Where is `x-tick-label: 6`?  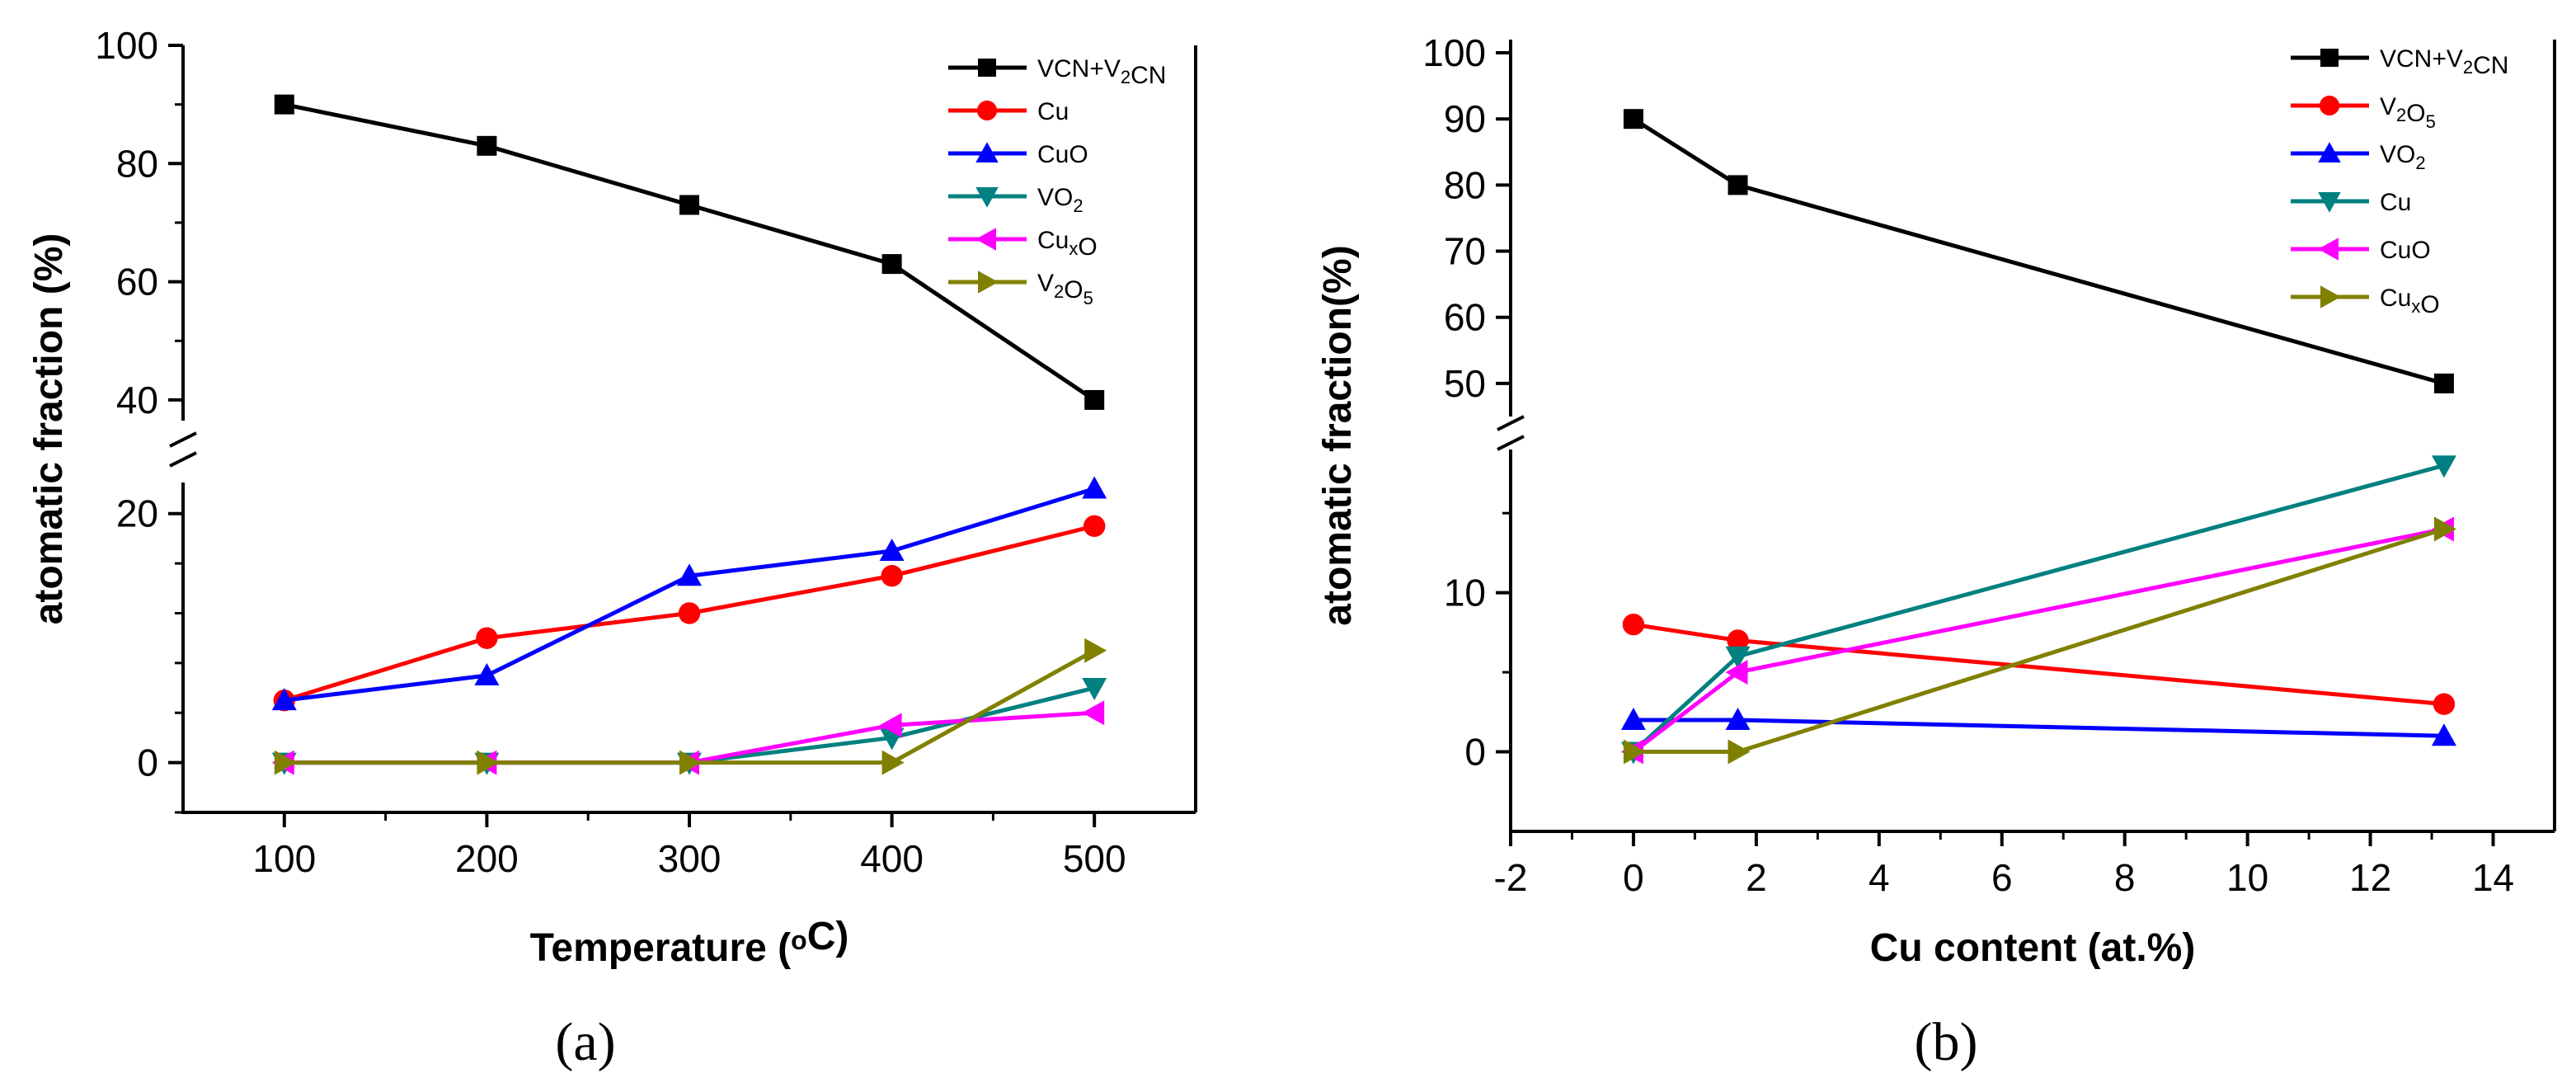 x-tick-label: 6 is located at coordinates (2002, 877).